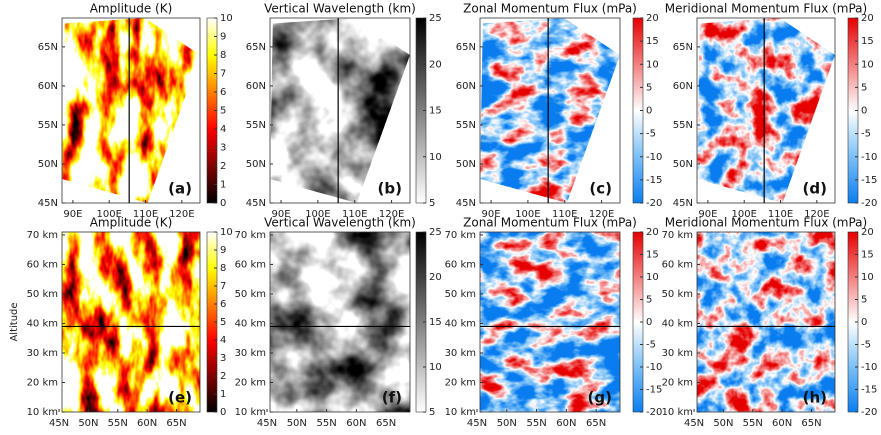  I want to click on colorbar-tick-label: 1, so click(223, 394).